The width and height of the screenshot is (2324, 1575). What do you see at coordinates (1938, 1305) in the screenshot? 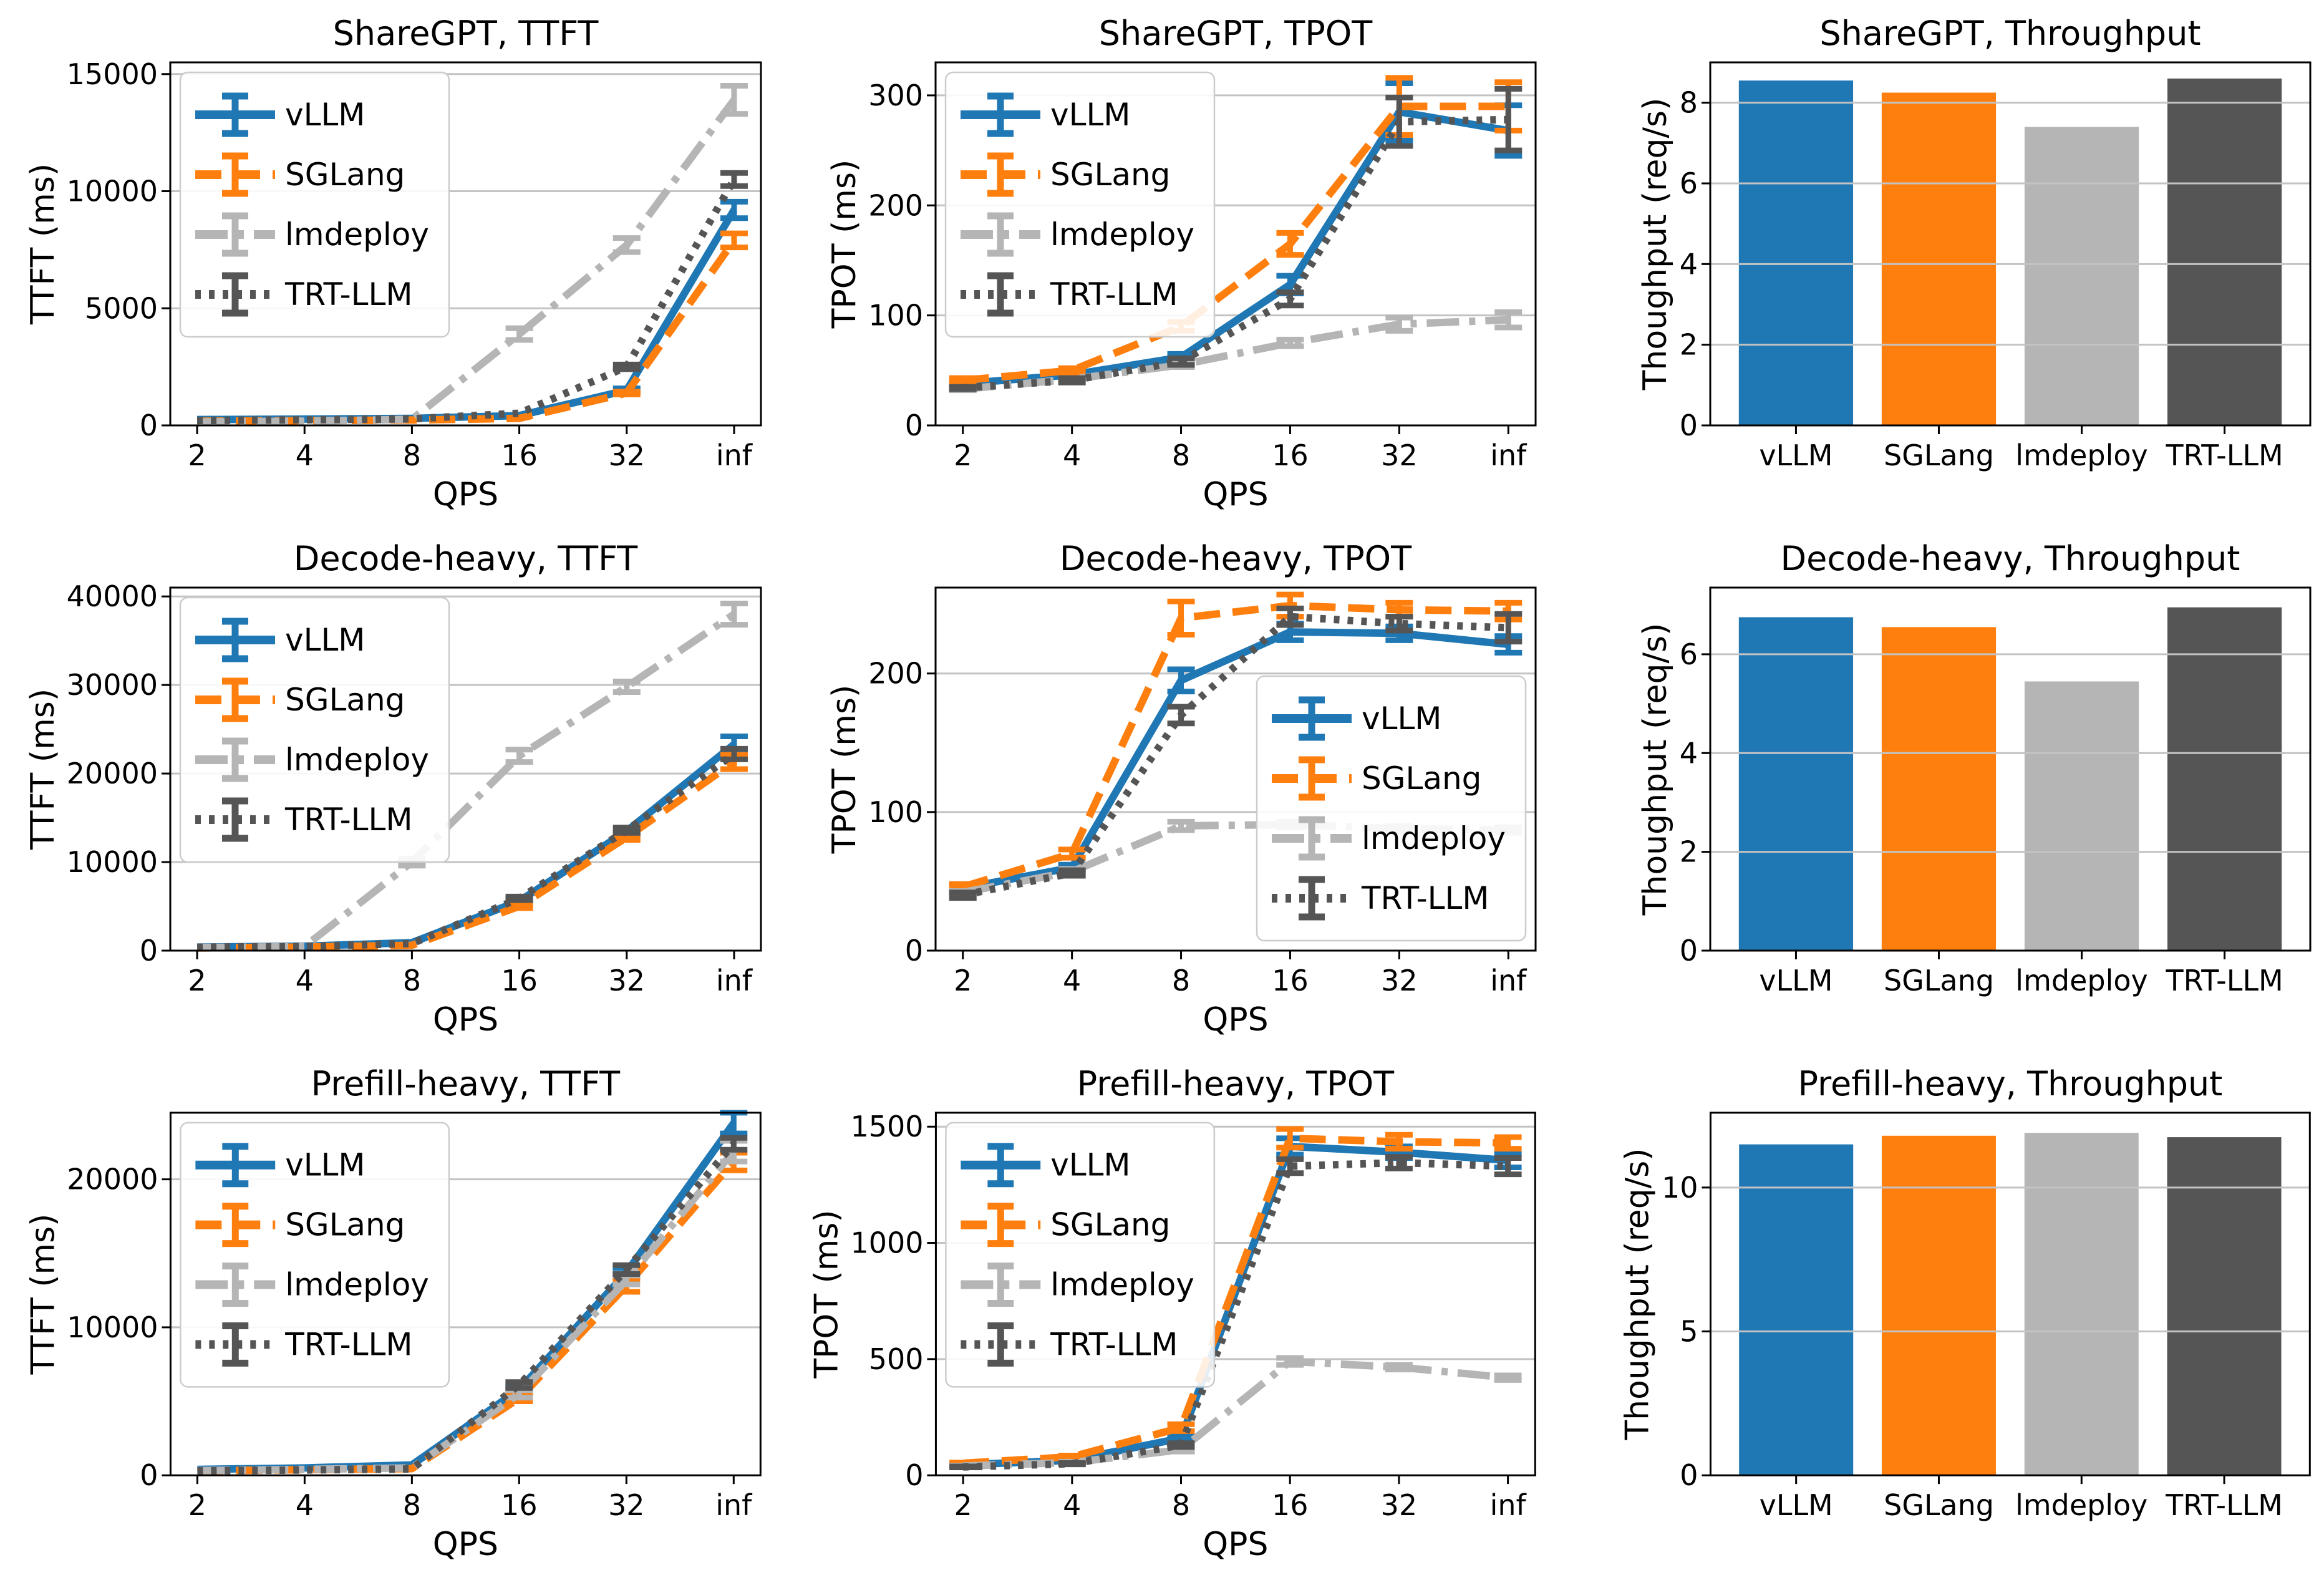
I see `bar-SGLang` at bounding box center [1938, 1305].